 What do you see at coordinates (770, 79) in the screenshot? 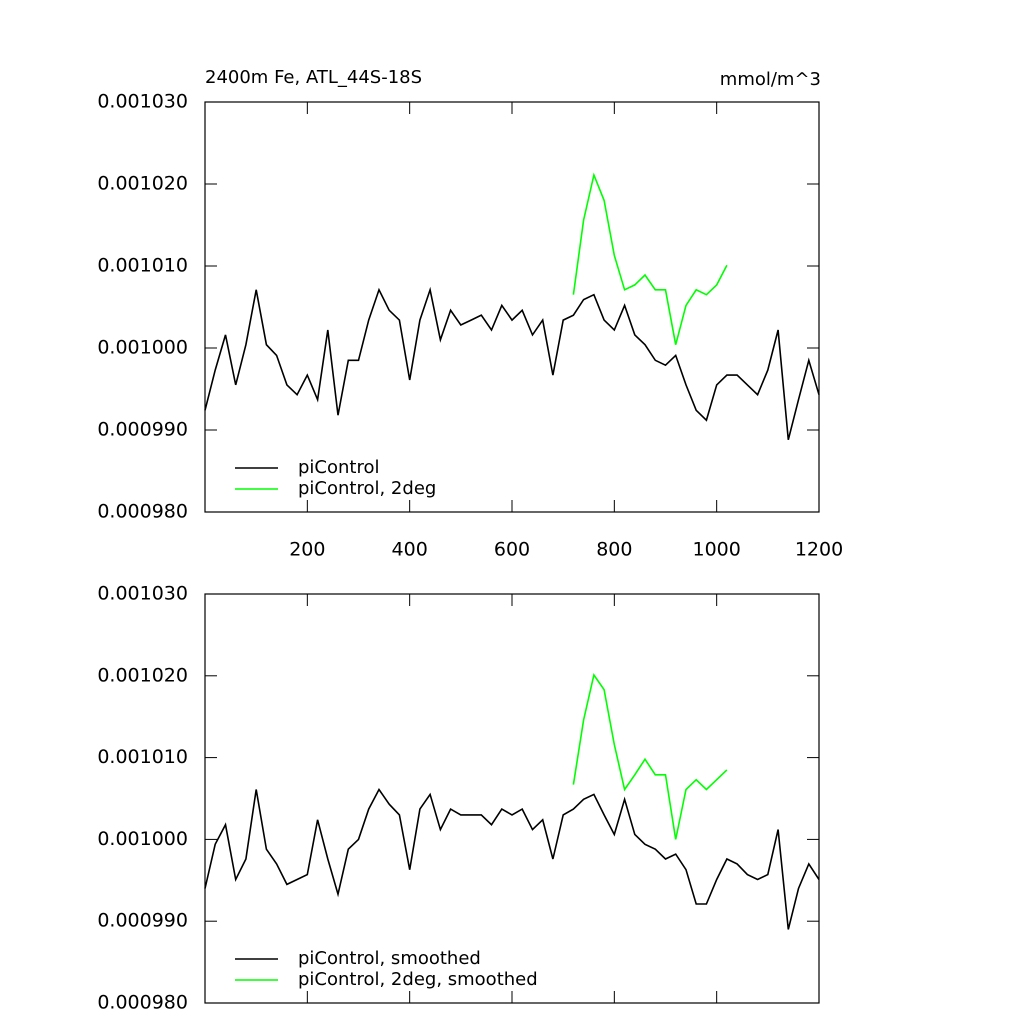
I see `units-label: mmol/m^3` at bounding box center [770, 79].